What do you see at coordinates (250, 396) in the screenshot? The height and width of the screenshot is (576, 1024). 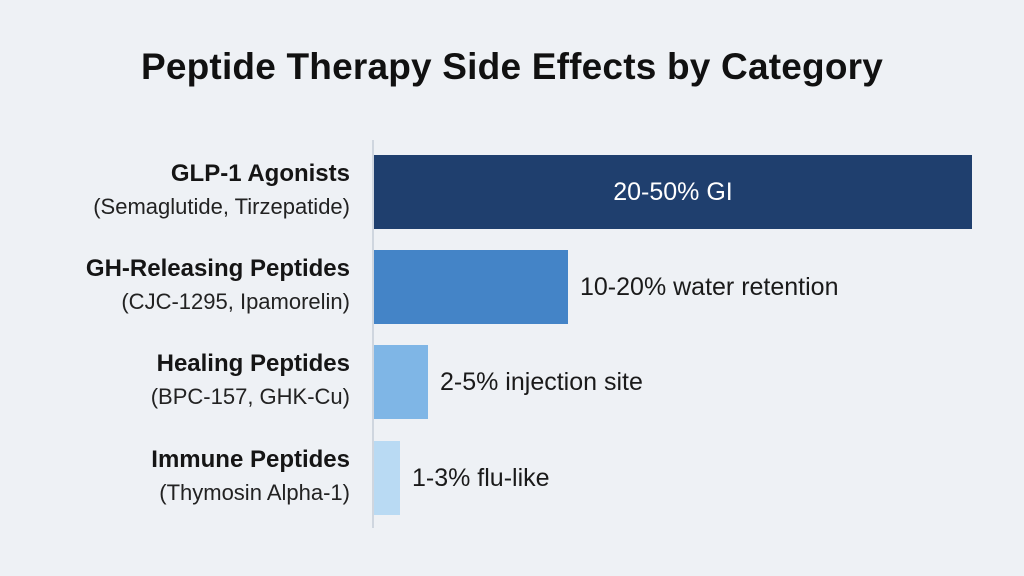 I see `category-examples: (BPC-157, GHK-Cu)` at bounding box center [250, 396].